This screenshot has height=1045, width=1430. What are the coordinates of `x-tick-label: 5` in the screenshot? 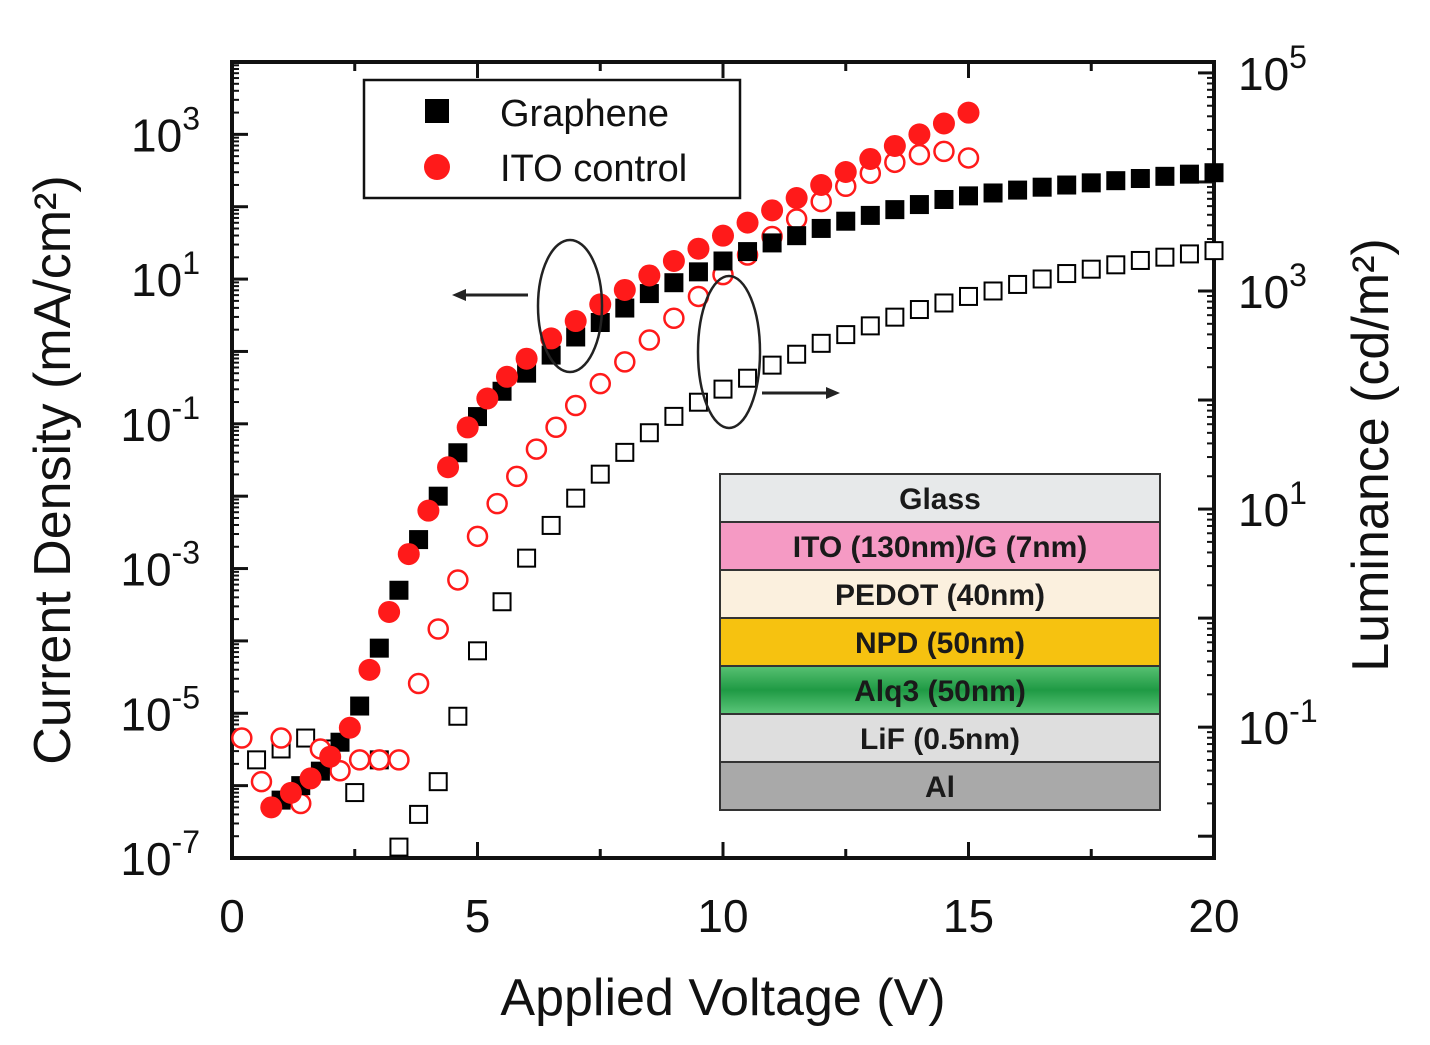 It's located at (478, 916).